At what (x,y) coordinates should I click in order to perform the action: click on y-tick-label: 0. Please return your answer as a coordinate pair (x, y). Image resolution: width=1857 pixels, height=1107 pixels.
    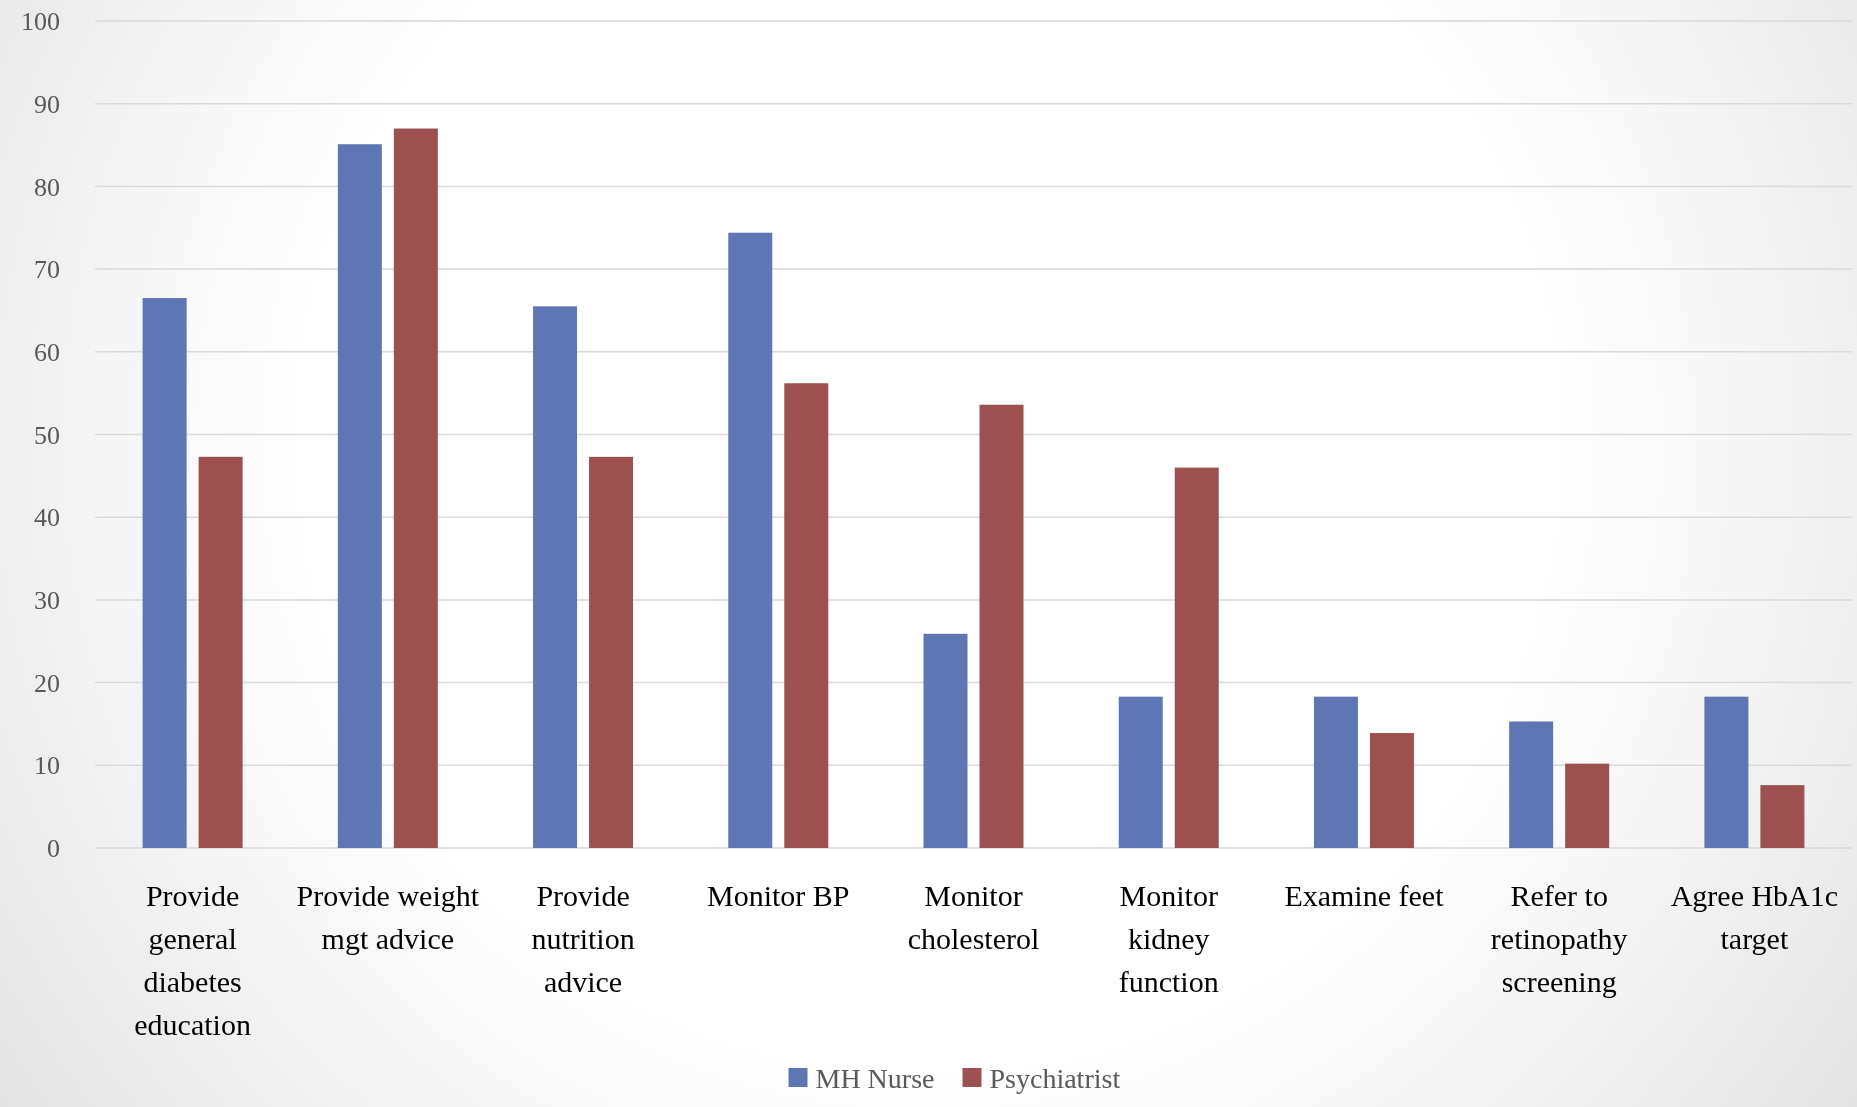
    Looking at the image, I should click on (53, 849).